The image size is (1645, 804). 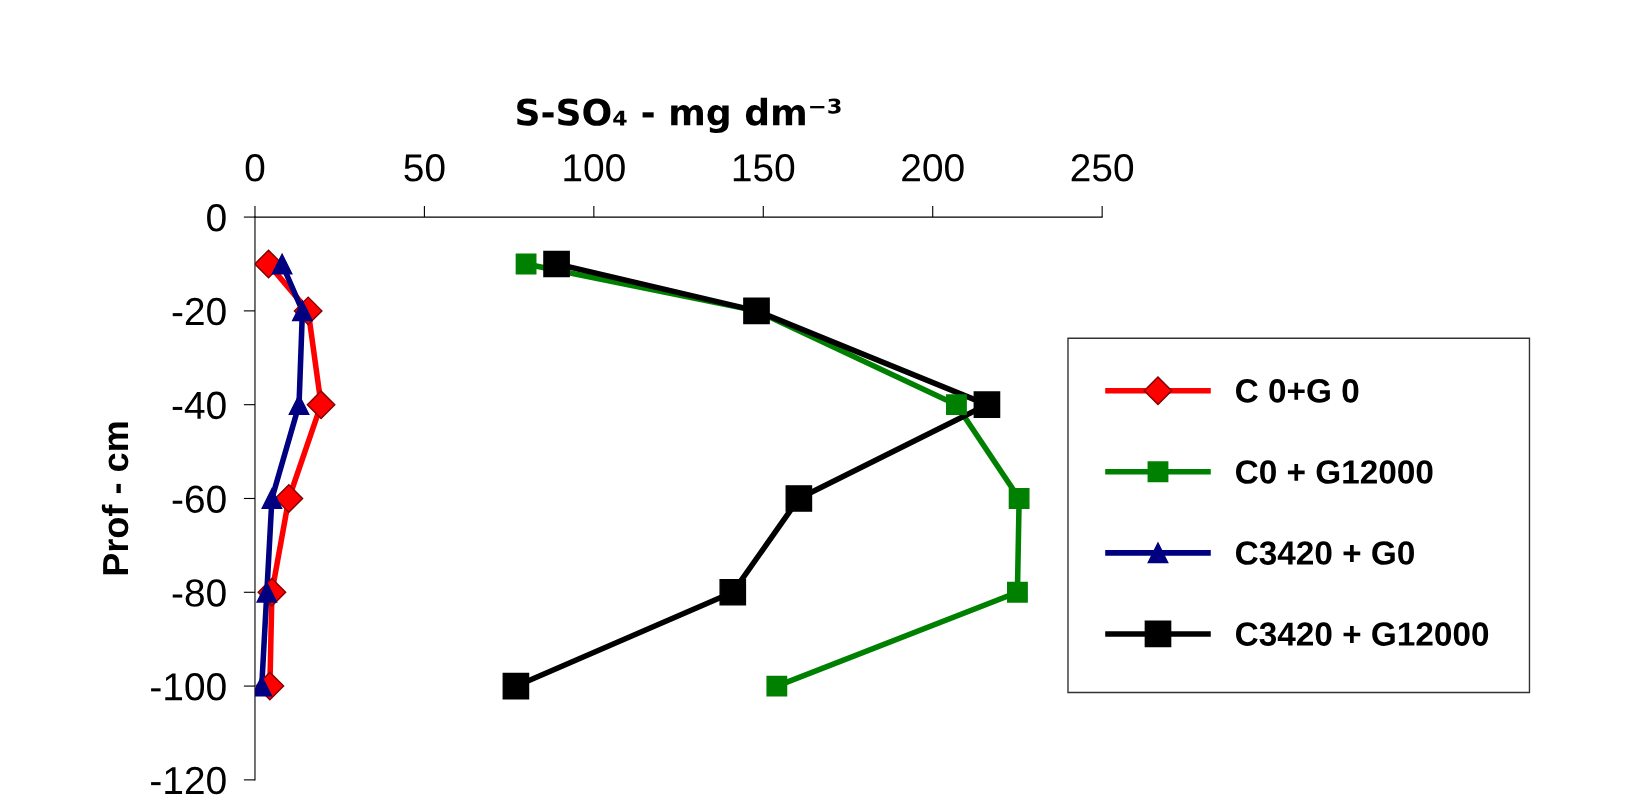 What do you see at coordinates (933, 168) in the screenshot?
I see `x-tick-label: 200` at bounding box center [933, 168].